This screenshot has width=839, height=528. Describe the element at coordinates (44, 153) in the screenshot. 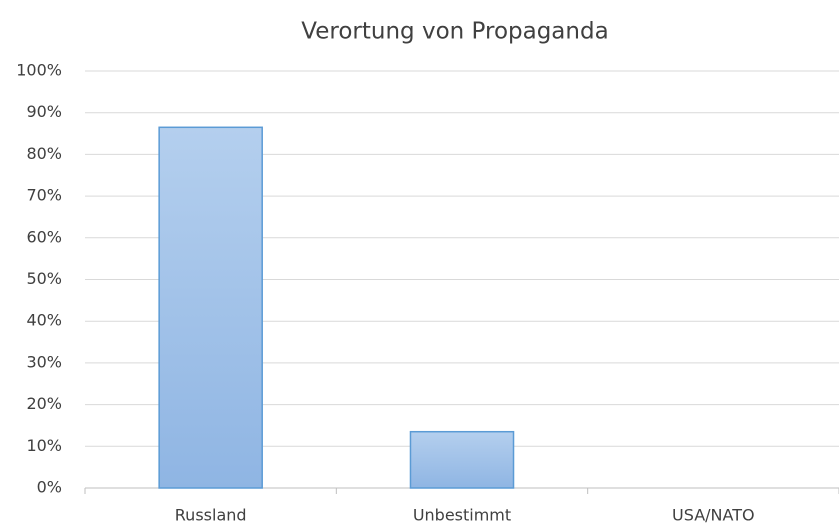

I see `y-tick-label: 80%` at that location.